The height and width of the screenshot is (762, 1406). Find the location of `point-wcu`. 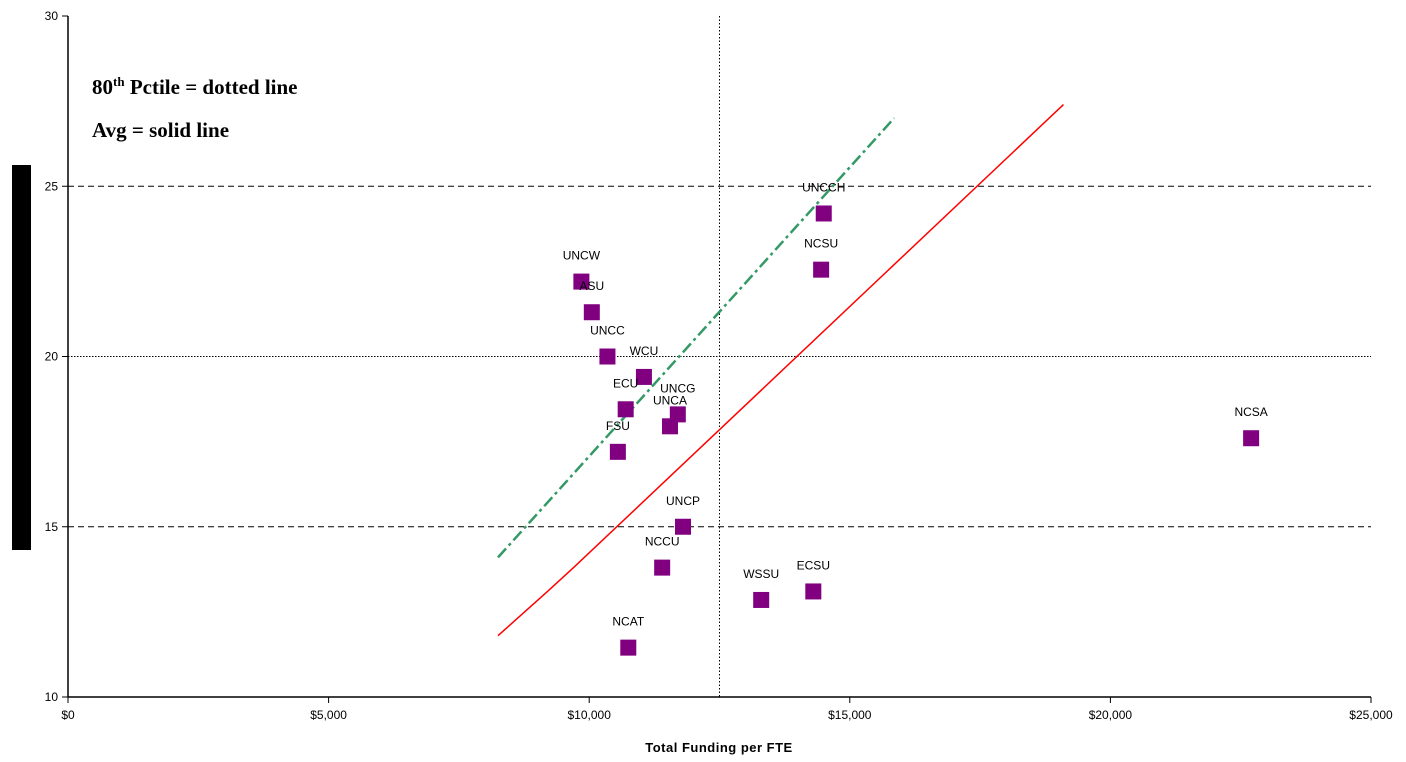

point-wcu is located at coordinates (643, 376).